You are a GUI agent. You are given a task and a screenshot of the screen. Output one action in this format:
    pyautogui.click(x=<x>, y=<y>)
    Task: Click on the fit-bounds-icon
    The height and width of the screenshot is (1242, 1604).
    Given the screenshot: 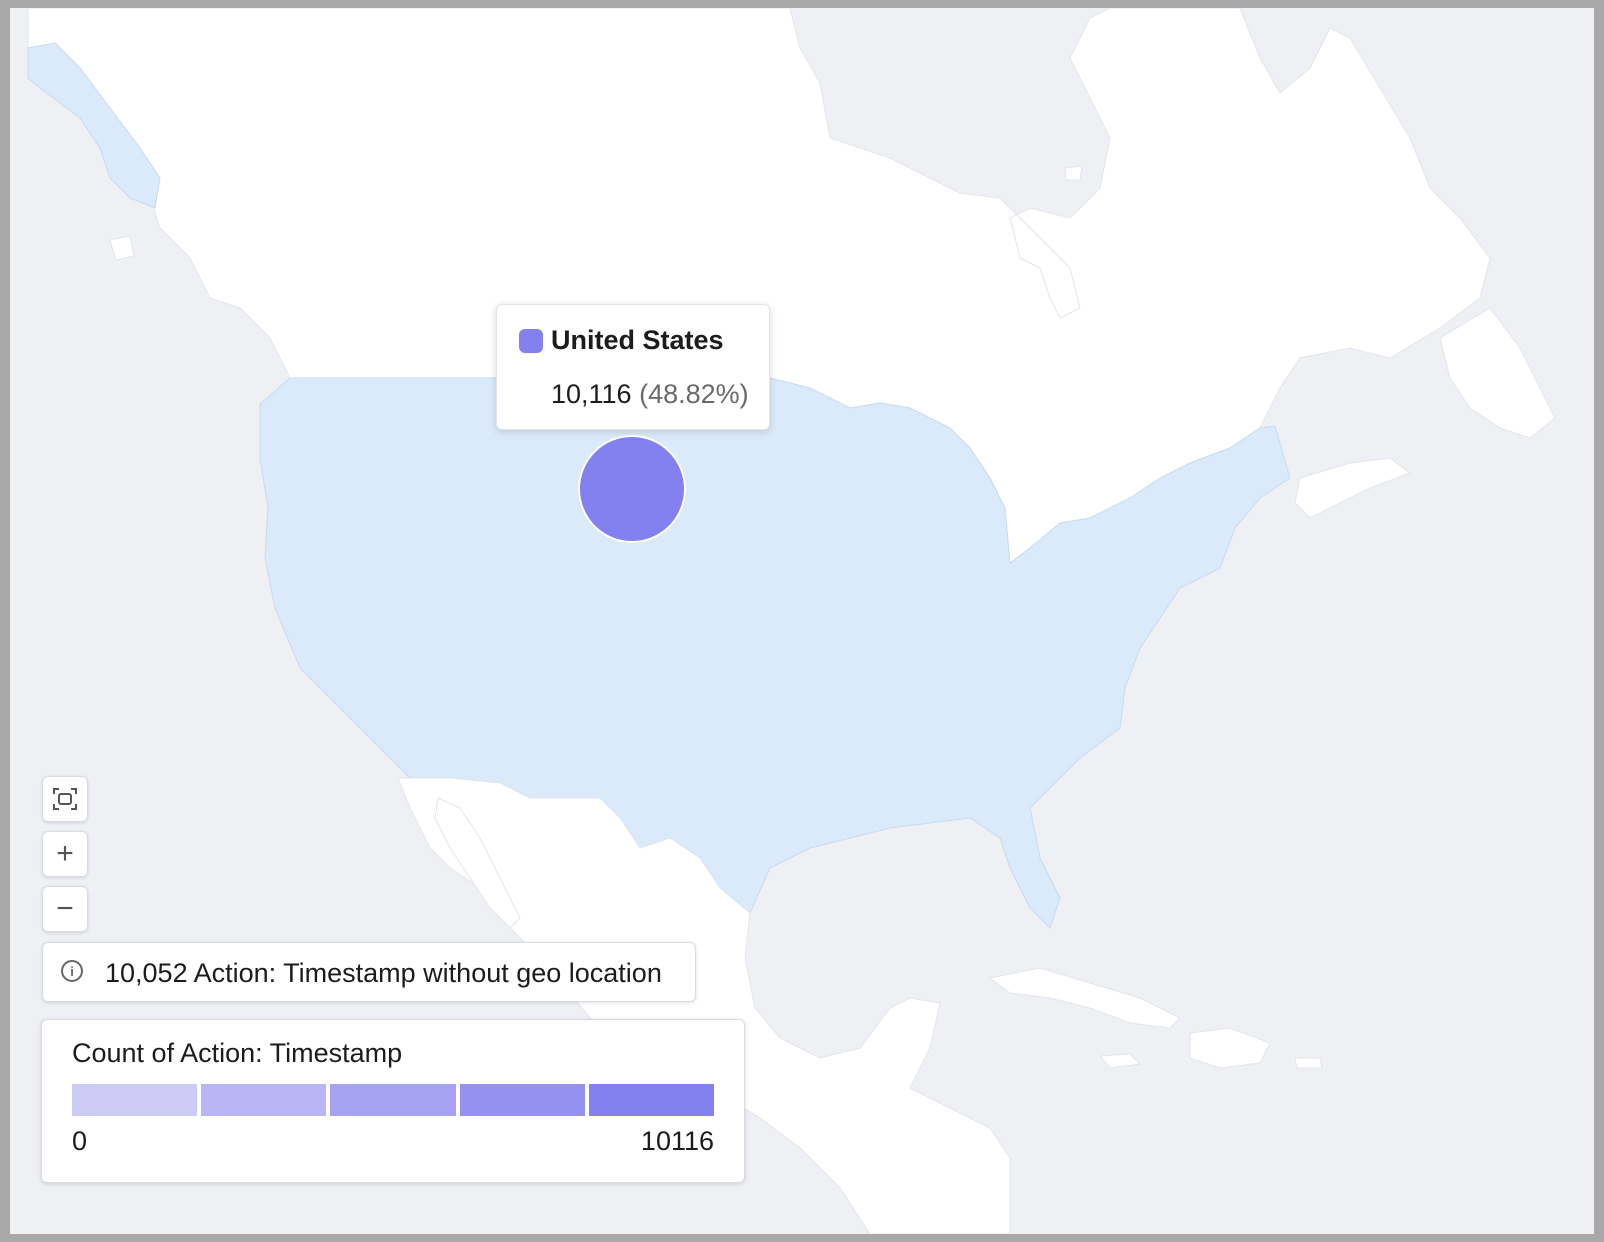 What is the action you would take?
    pyautogui.click(x=65, y=799)
    